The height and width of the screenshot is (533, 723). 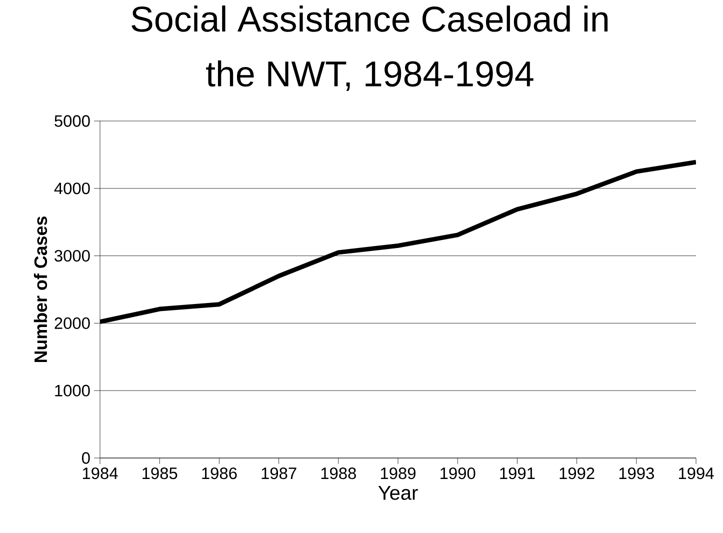 I want to click on chart-title: Social Assistance Caseload in the NWT, 1984-1994, so click(x=370, y=48).